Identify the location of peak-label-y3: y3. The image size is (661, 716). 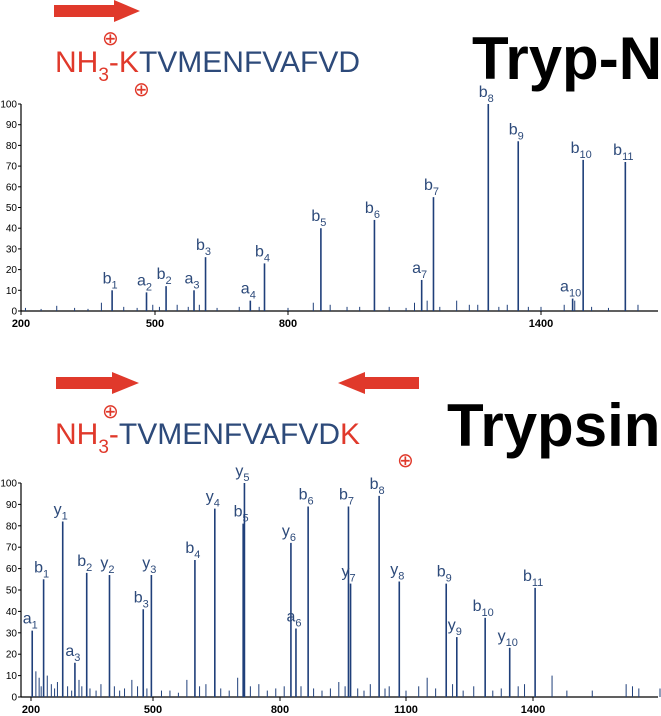
(149, 565).